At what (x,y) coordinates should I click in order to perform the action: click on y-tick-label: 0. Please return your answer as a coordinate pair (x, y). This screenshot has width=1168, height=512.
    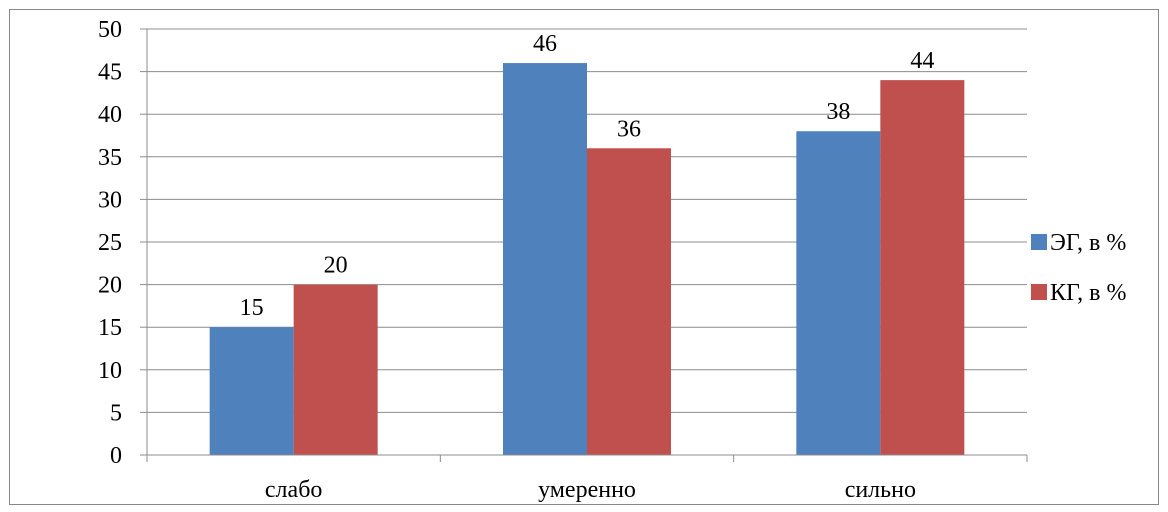
    Looking at the image, I should click on (116, 456).